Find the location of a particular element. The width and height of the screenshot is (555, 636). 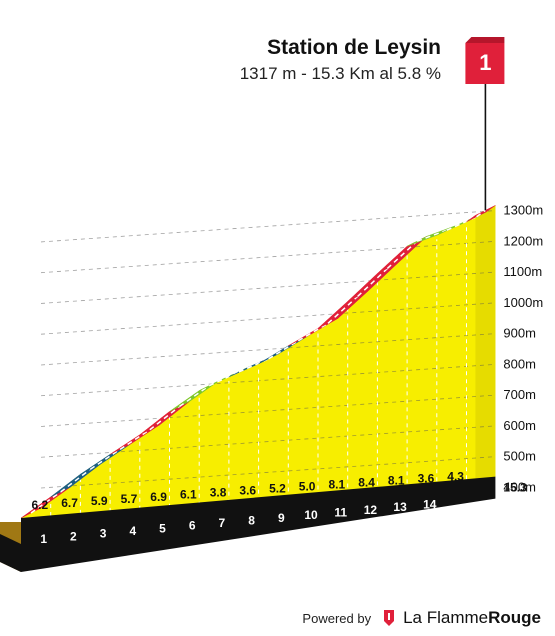

km-tick-label: 11 is located at coordinates (340, 512).